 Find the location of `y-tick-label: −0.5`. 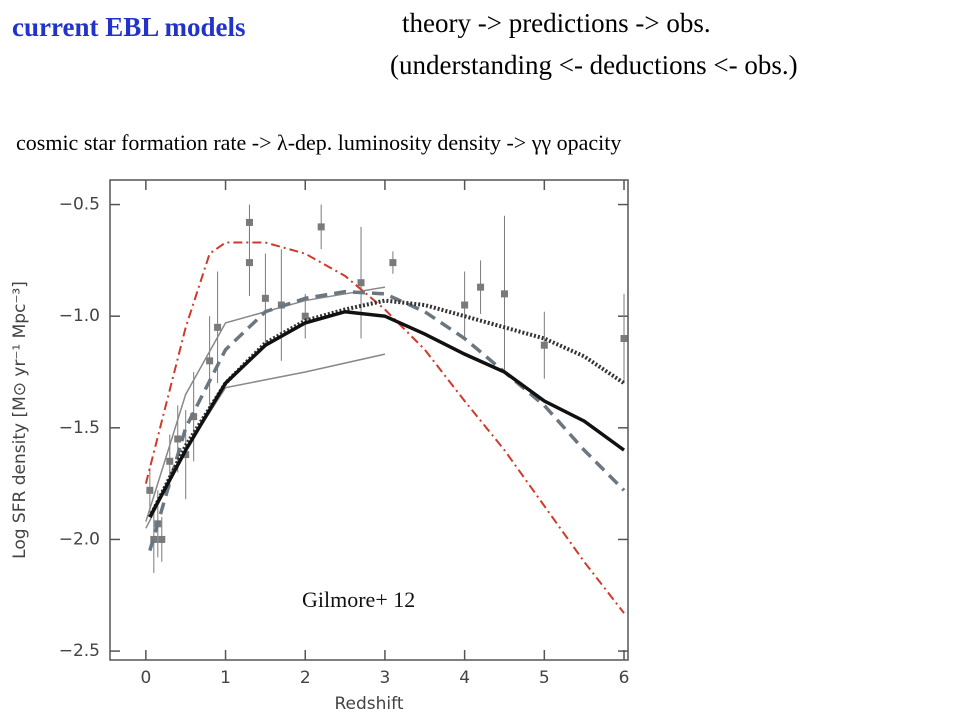

y-tick-label: −0.5 is located at coordinates (79, 205).